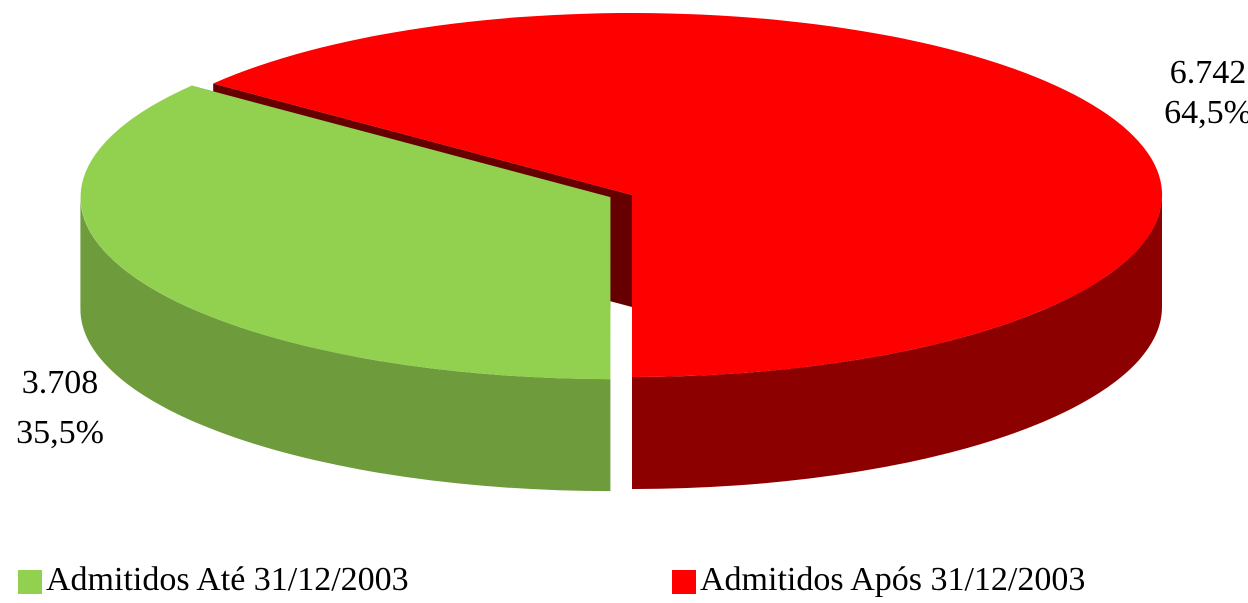  I want to click on legend-label: Admitidos Até 31/12/2003, so click(227, 579).